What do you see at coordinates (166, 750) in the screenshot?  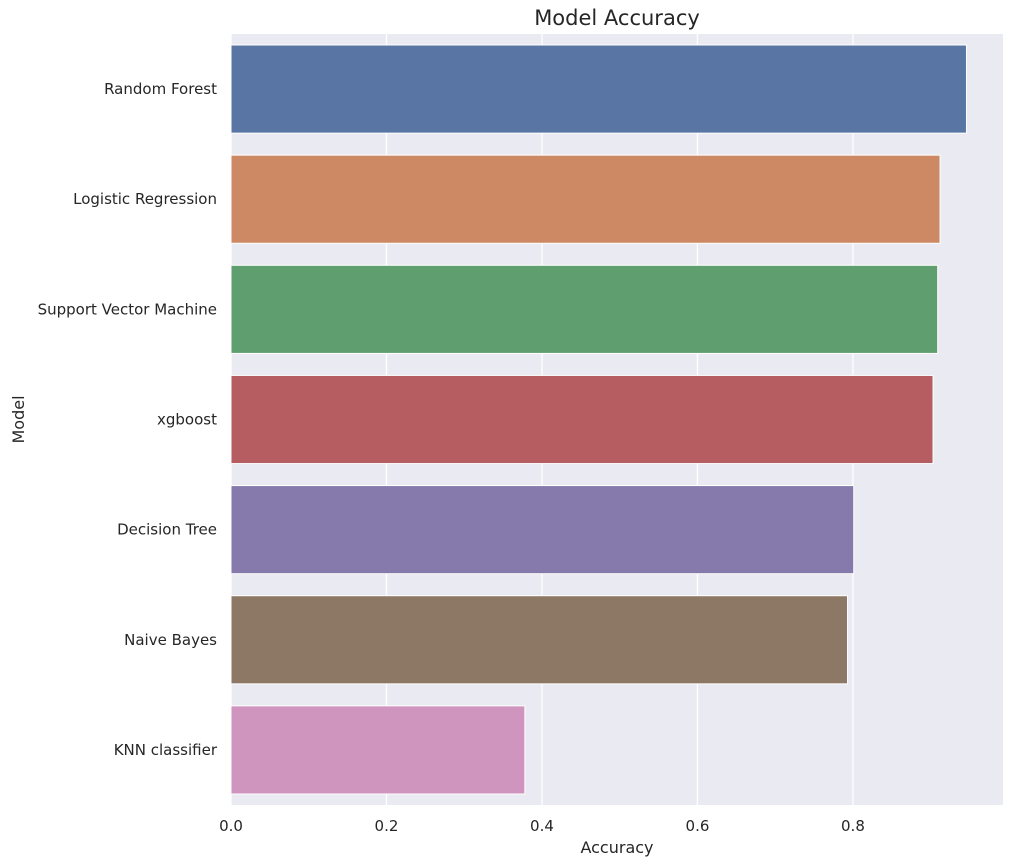 I see `y-tick-label: KNN classifier` at bounding box center [166, 750].